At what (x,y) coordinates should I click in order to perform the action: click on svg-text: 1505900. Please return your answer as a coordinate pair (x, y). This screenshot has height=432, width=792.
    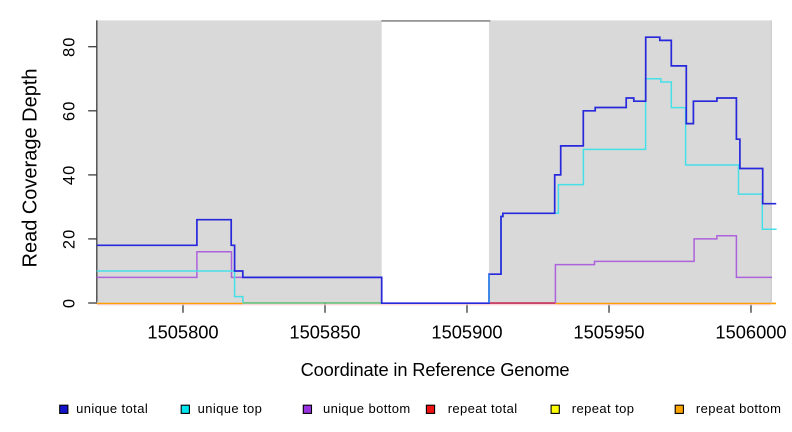
    Looking at the image, I should click on (466, 331).